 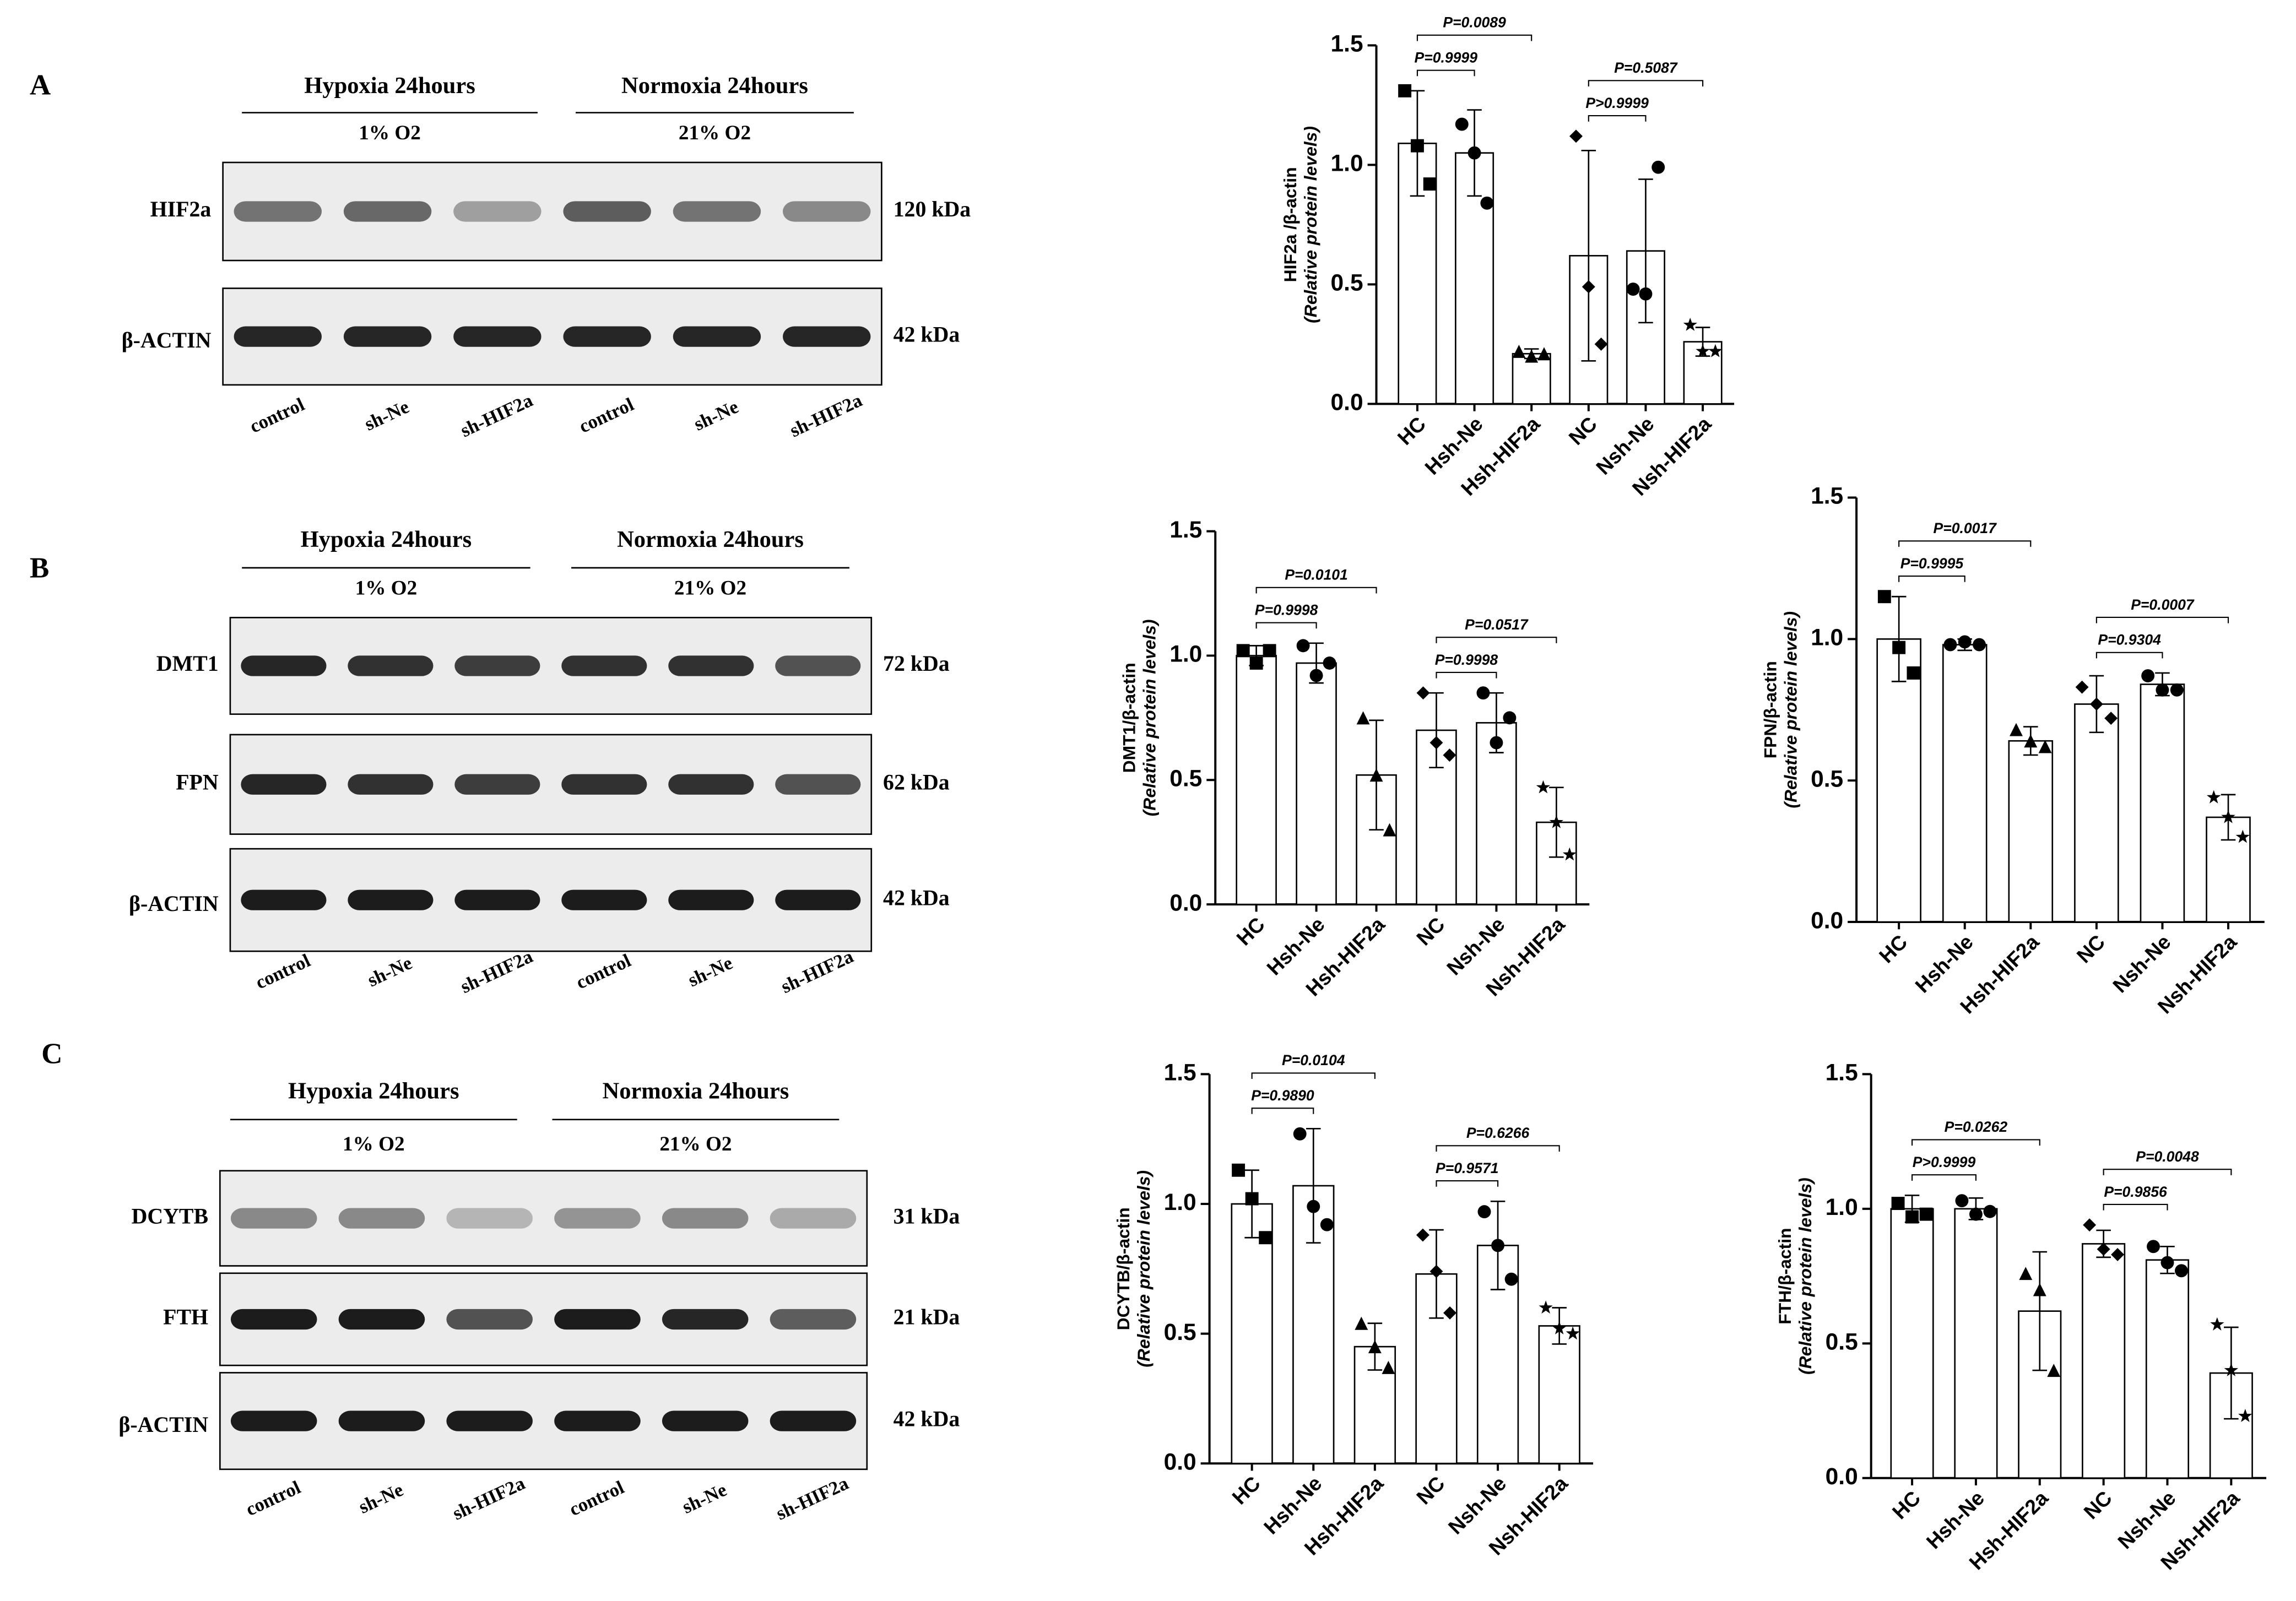 I want to click on p-value: P=0.5087, so click(x=1646, y=67).